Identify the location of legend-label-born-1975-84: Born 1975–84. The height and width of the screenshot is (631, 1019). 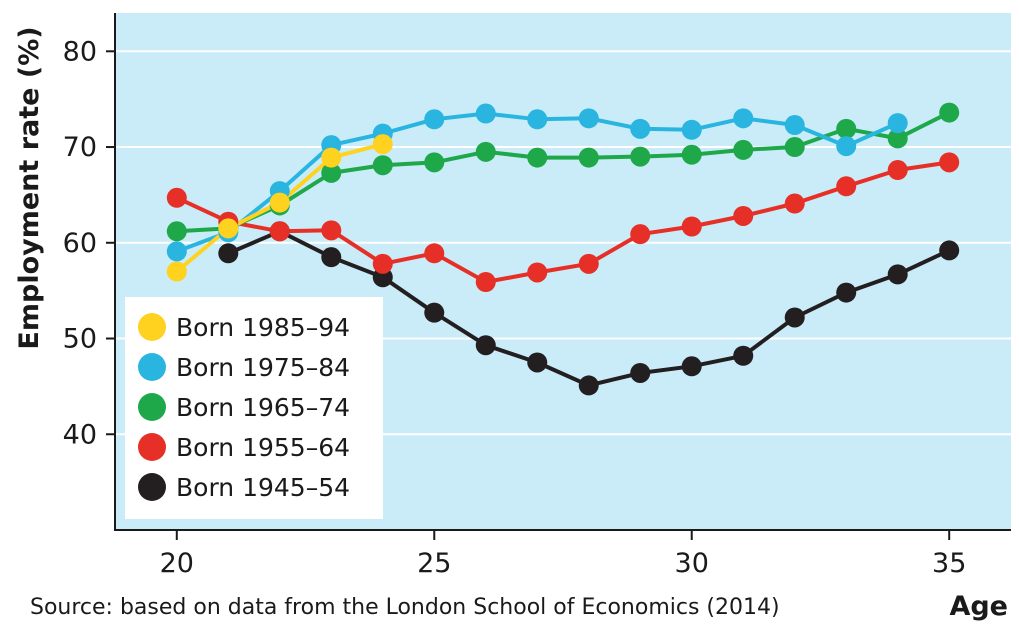
(263, 367).